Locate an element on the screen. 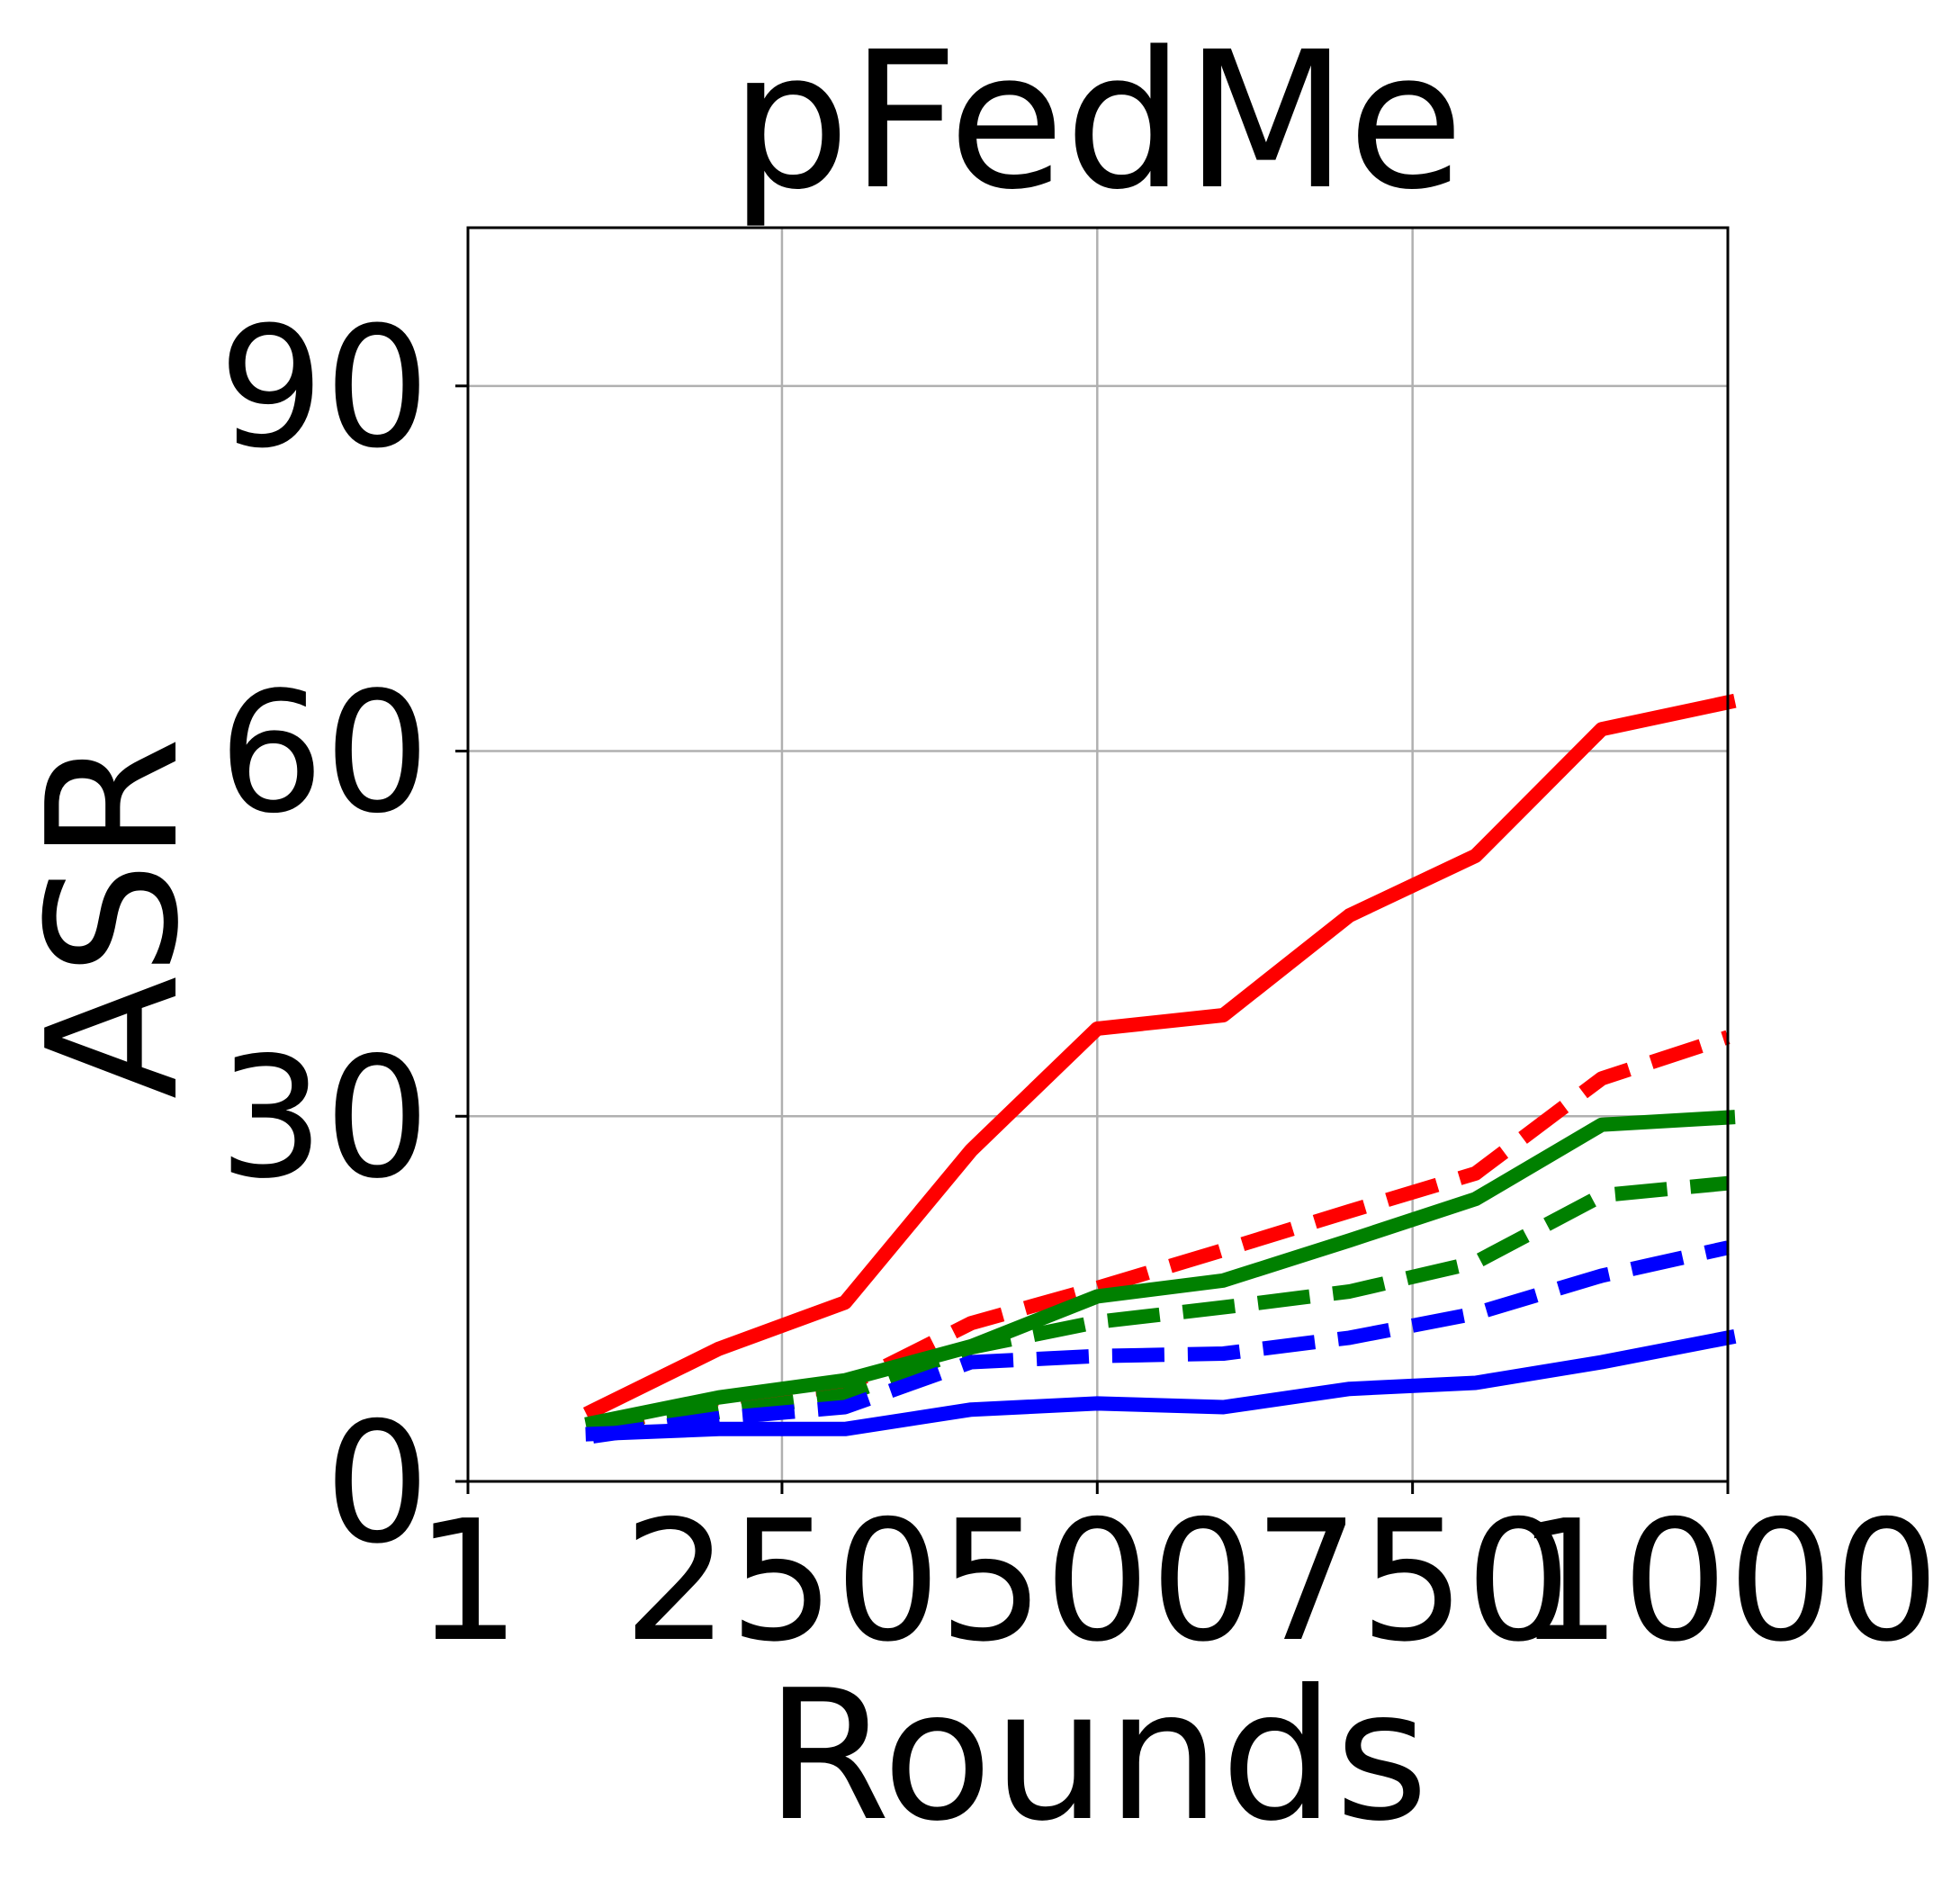  x-tick-label: 500 is located at coordinates (1097, 1581).